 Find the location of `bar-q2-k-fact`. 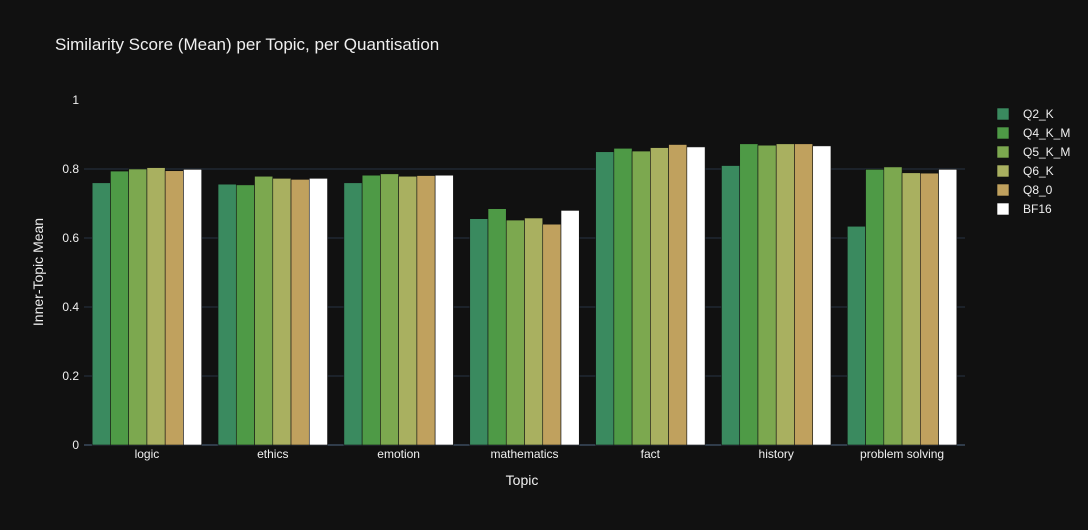

bar-q2-k-fact is located at coordinates (605, 298).